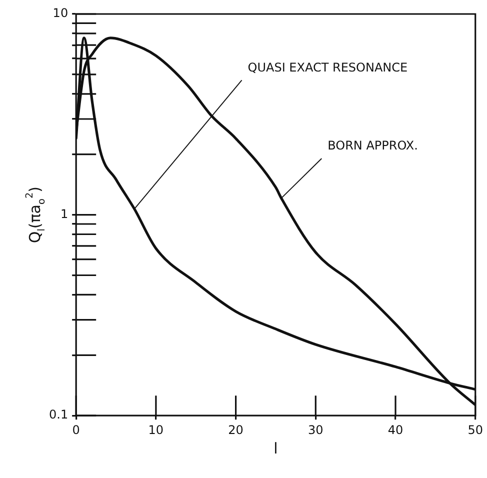 The height and width of the screenshot is (478, 487). What do you see at coordinates (328, 67) in the screenshot?
I see `annotation: QUASI EXACT RESONANCE` at bounding box center [328, 67].